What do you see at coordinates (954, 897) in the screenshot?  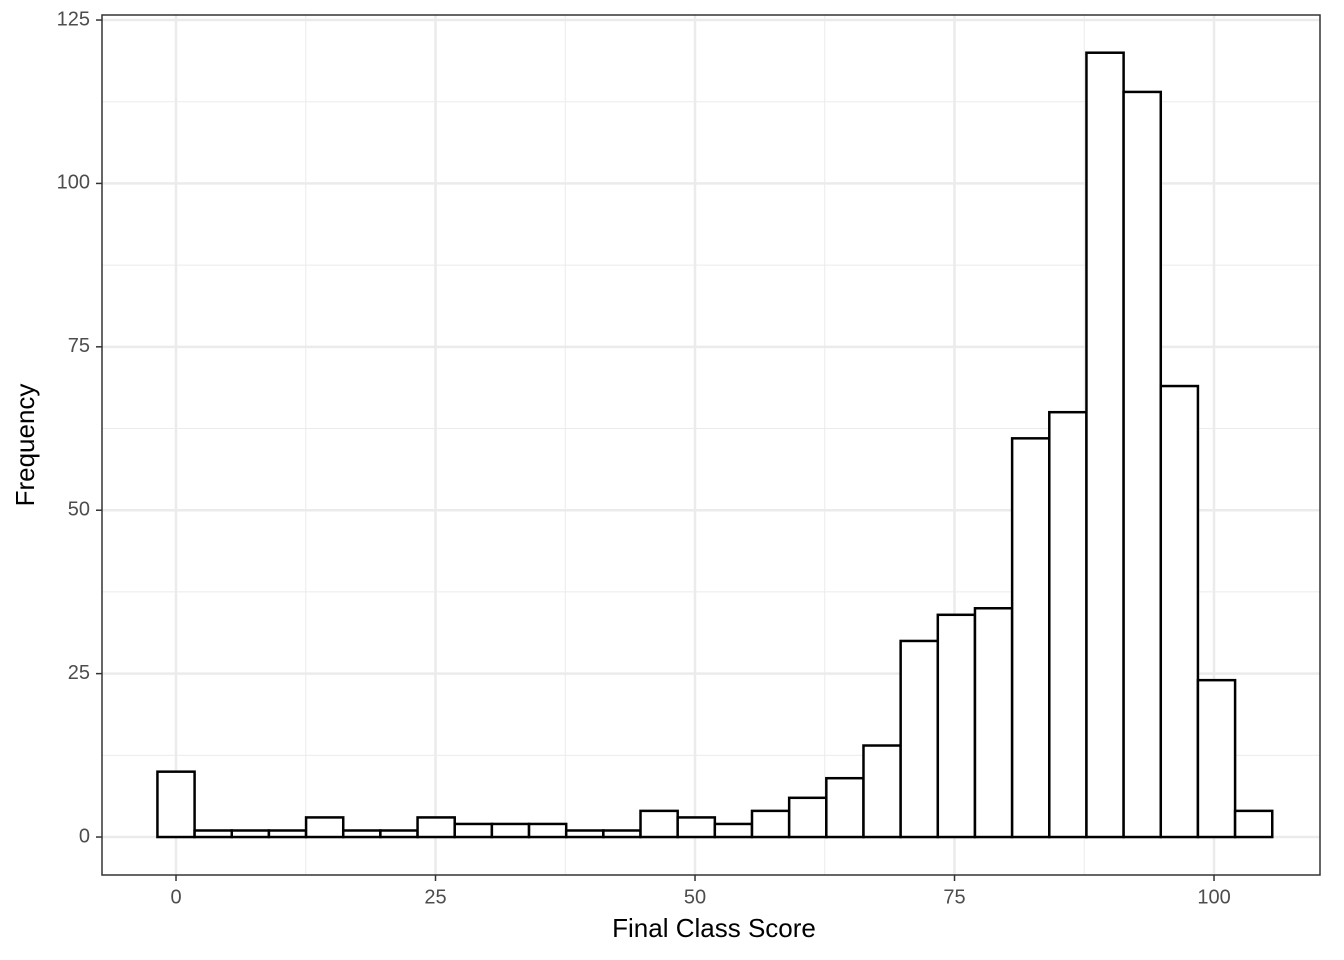 I see `x-tick-label: 75` at bounding box center [954, 897].